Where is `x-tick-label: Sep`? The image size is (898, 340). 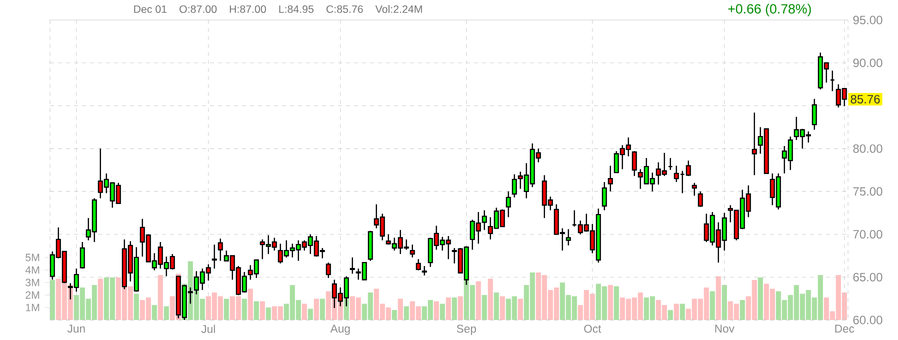 x-tick-label: Sep is located at coordinates (466, 329).